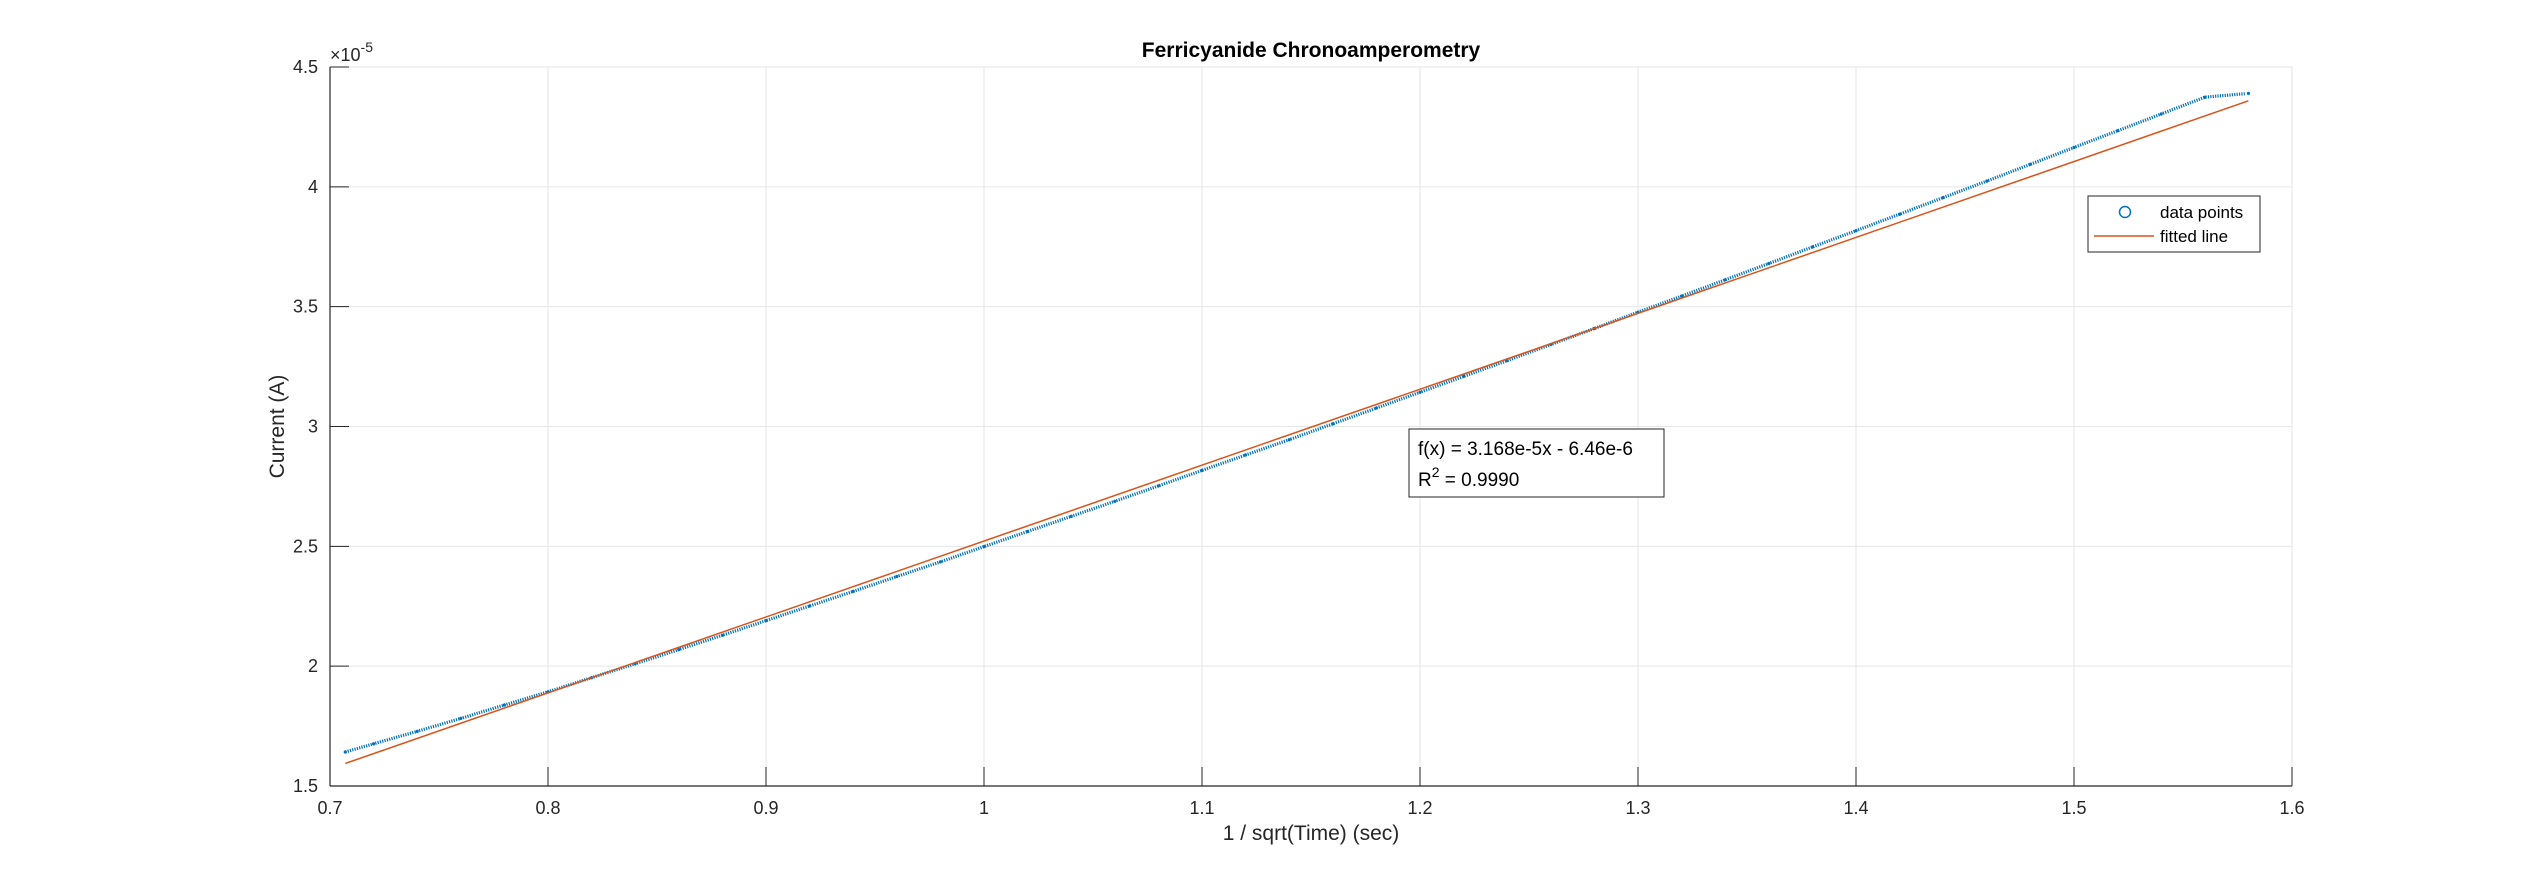  Describe the element at coordinates (1311, 833) in the screenshot. I see `x-axis-label: 1 / sqrt(Time) (sec)` at that location.